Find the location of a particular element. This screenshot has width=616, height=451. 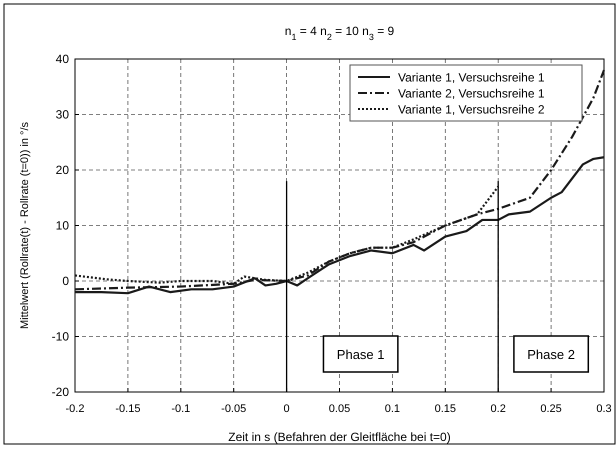

x-tick-label: 0.25 is located at coordinates (551, 409).